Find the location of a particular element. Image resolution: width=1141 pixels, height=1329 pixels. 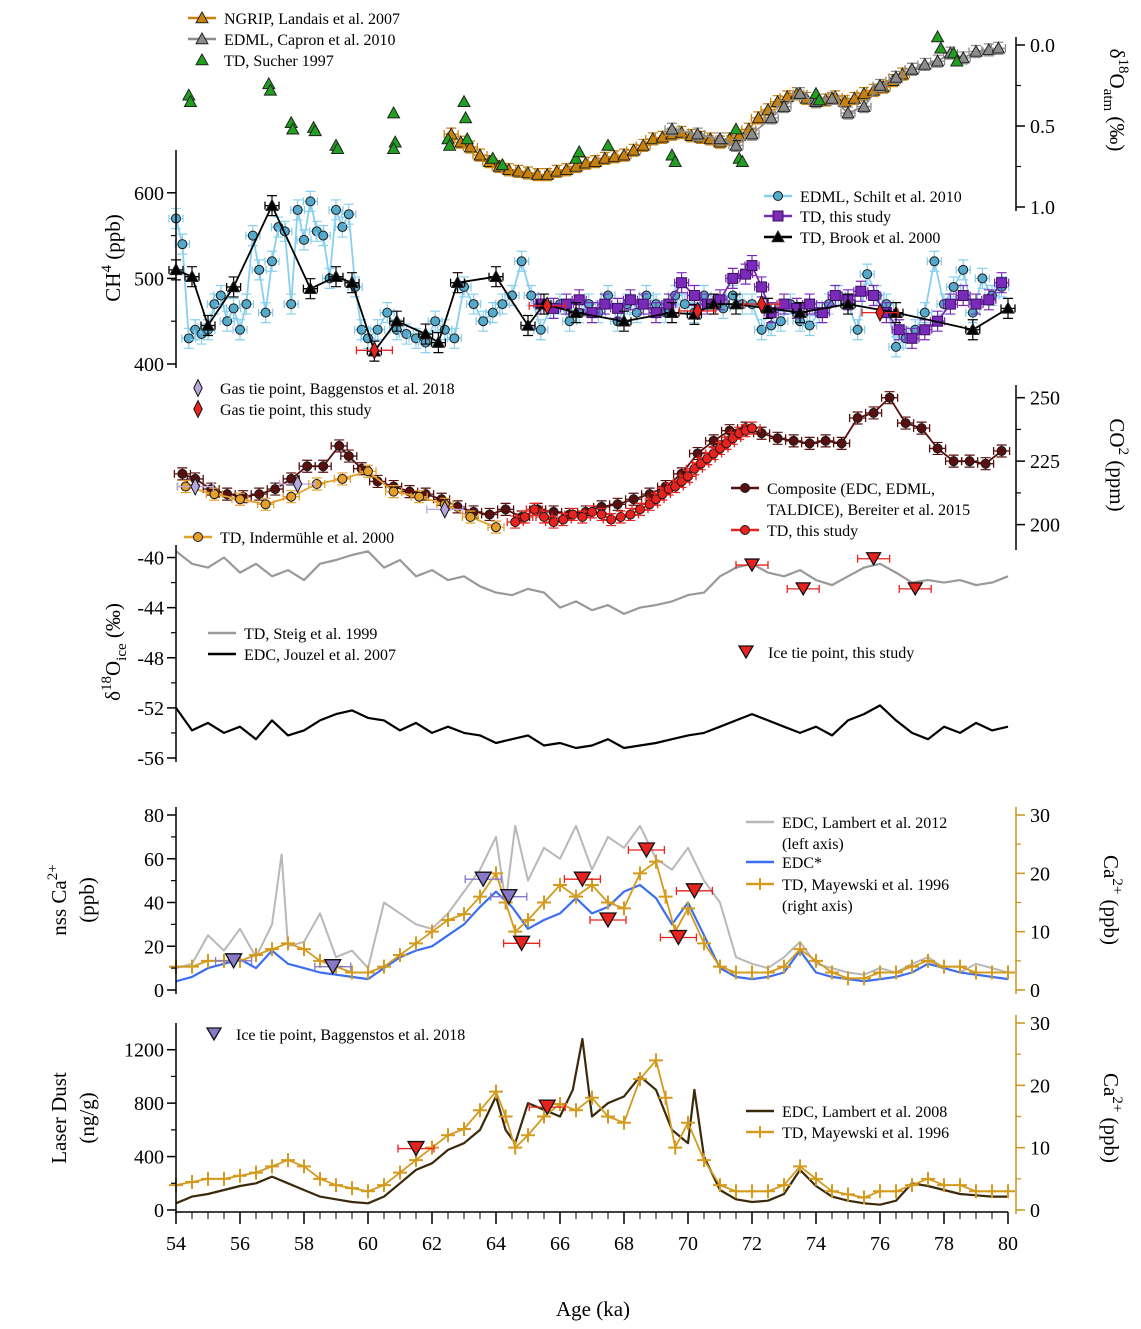

legend-entry: TD, Steig et al. 1999 is located at coordinates (292, 634).